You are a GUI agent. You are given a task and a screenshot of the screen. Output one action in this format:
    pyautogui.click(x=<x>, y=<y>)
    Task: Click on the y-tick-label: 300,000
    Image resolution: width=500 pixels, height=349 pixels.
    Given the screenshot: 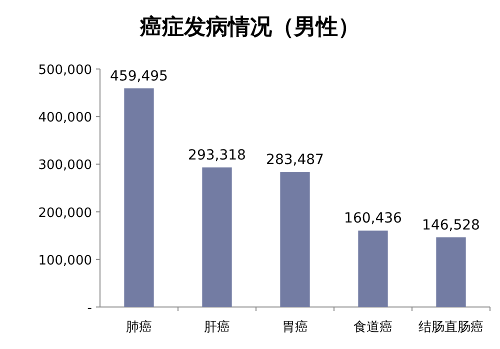 What is the action you would take?
    pyautogui.click(x=65, y=166)
    